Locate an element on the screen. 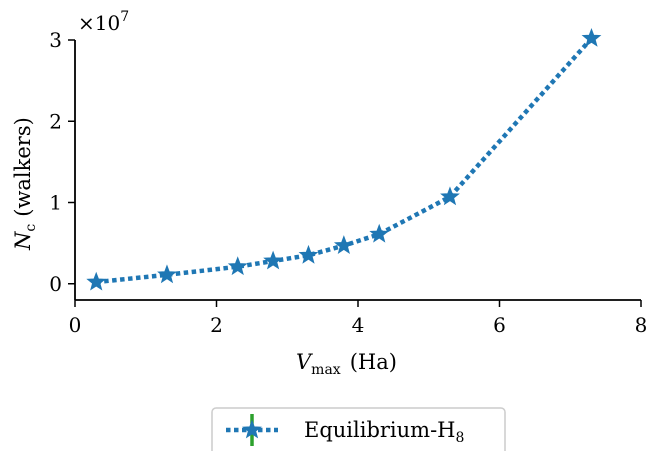 The height and width of the screenshot is (451, 649). y-tick-label: 3 is located at coordinates (55, 40).